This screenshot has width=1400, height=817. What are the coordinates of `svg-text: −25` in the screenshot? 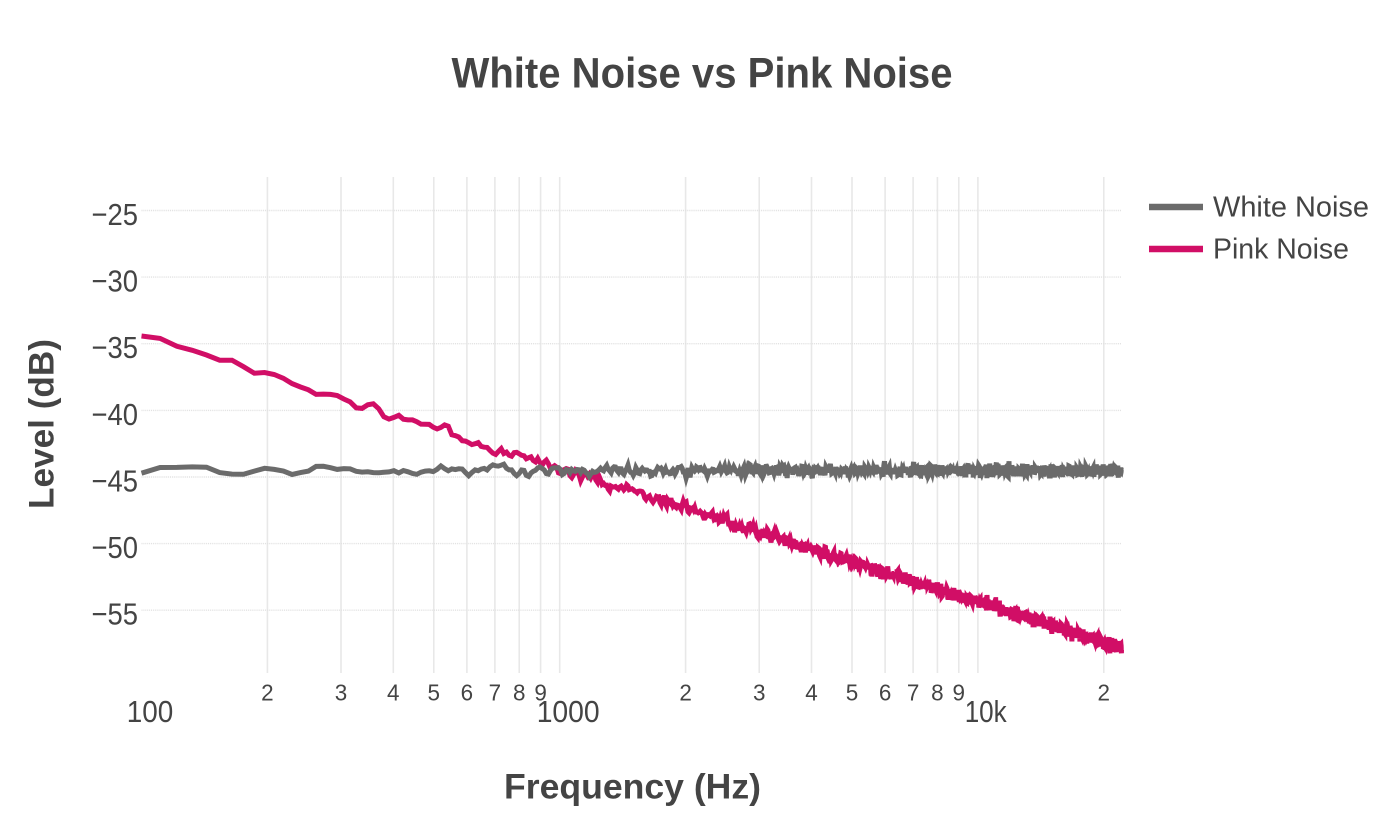 It's located at (115, 214).